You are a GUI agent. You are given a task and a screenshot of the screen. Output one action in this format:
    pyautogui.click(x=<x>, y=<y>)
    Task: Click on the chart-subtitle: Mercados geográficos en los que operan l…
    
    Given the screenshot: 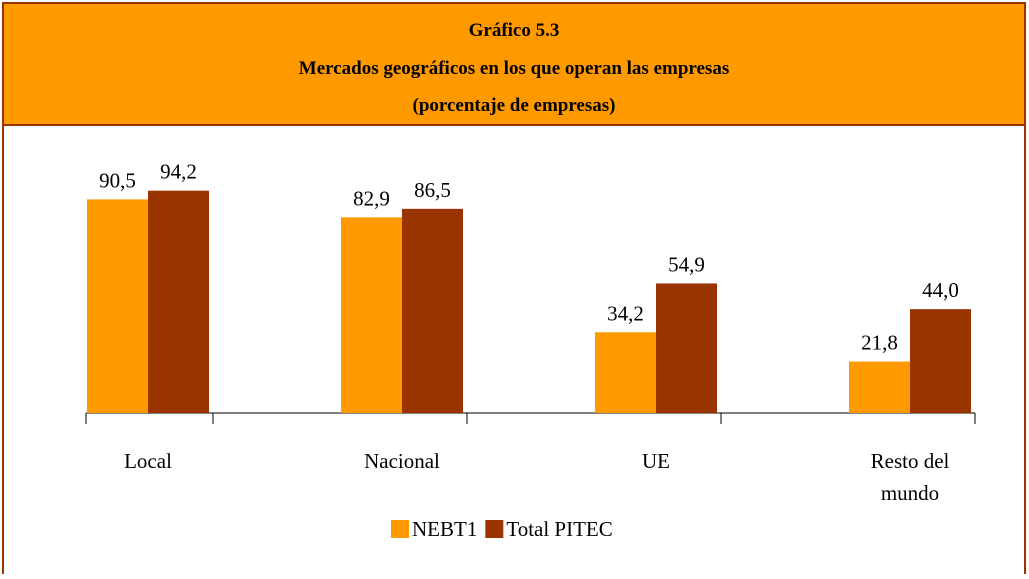 What is the action you would take?
    pyautogui.click(x=514, y=68)
    